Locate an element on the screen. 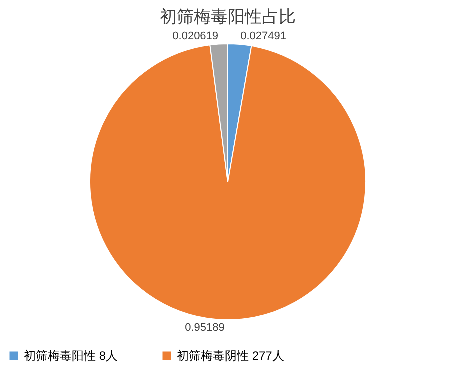 This screenshot has width=467, height=378. legend-label: 初筛梅毒阳性 8人 is located at coordinates (71, 356).